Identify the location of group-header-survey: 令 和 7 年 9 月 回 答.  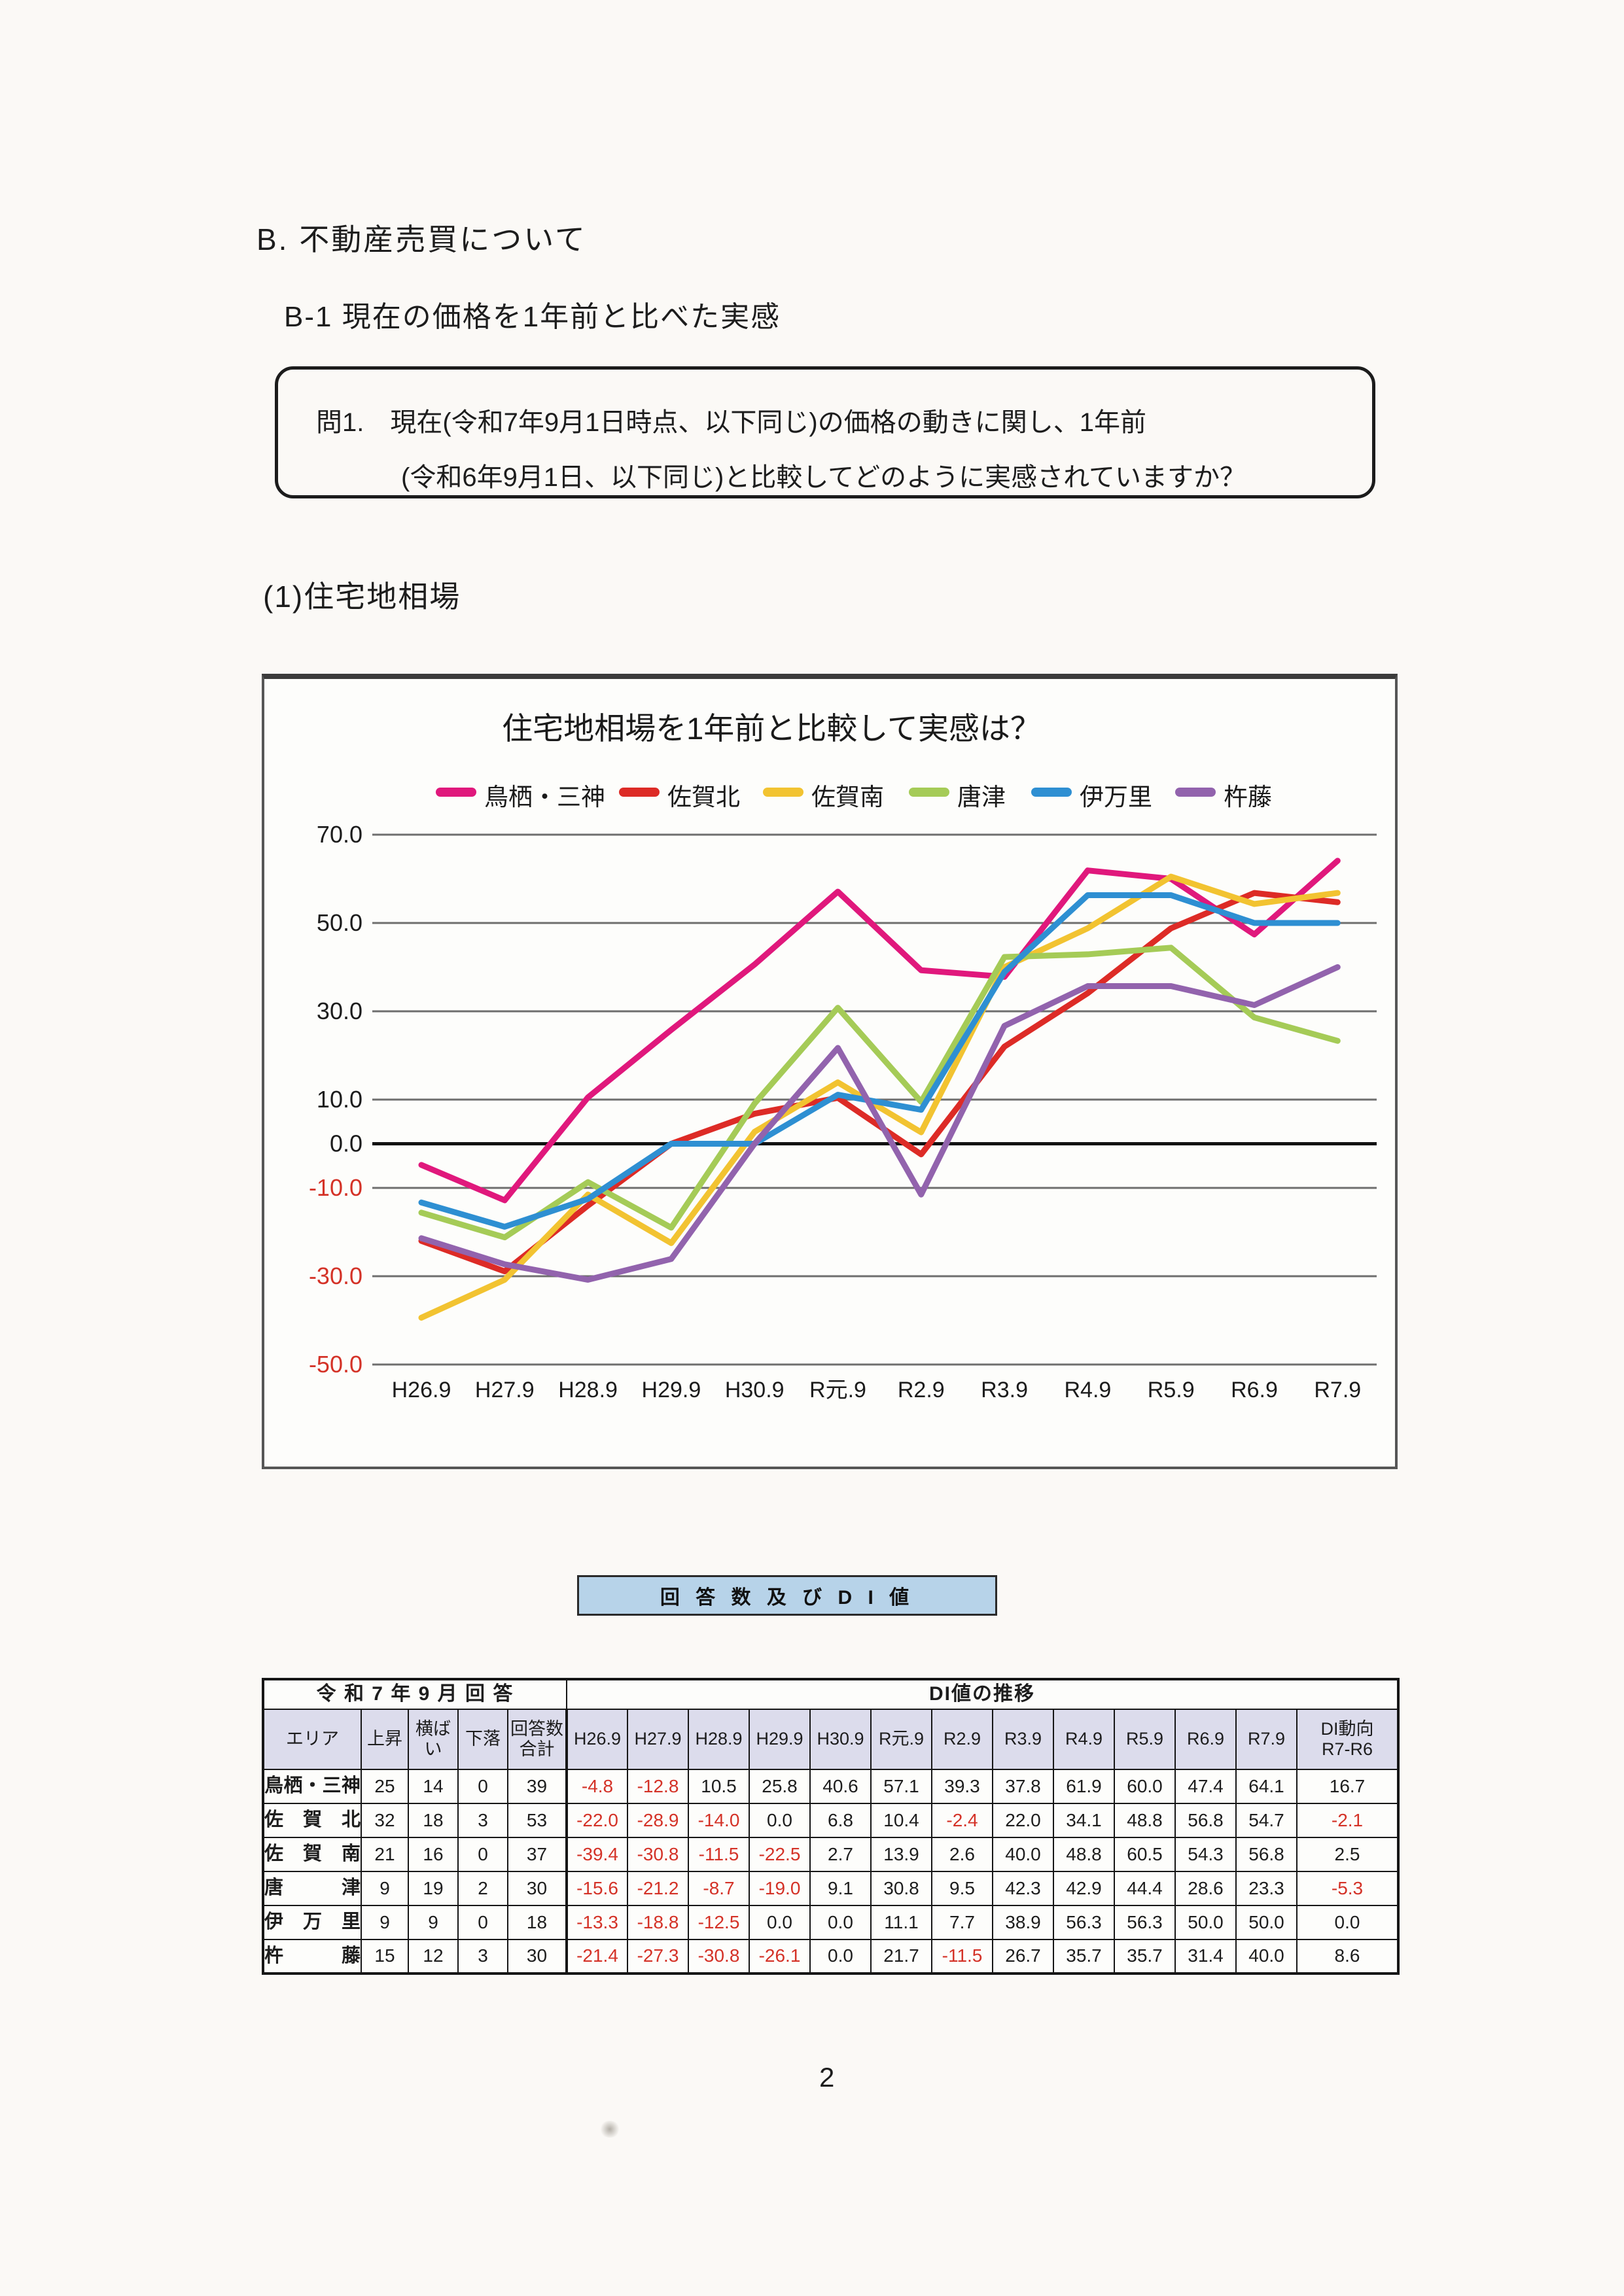
(414, 1694).